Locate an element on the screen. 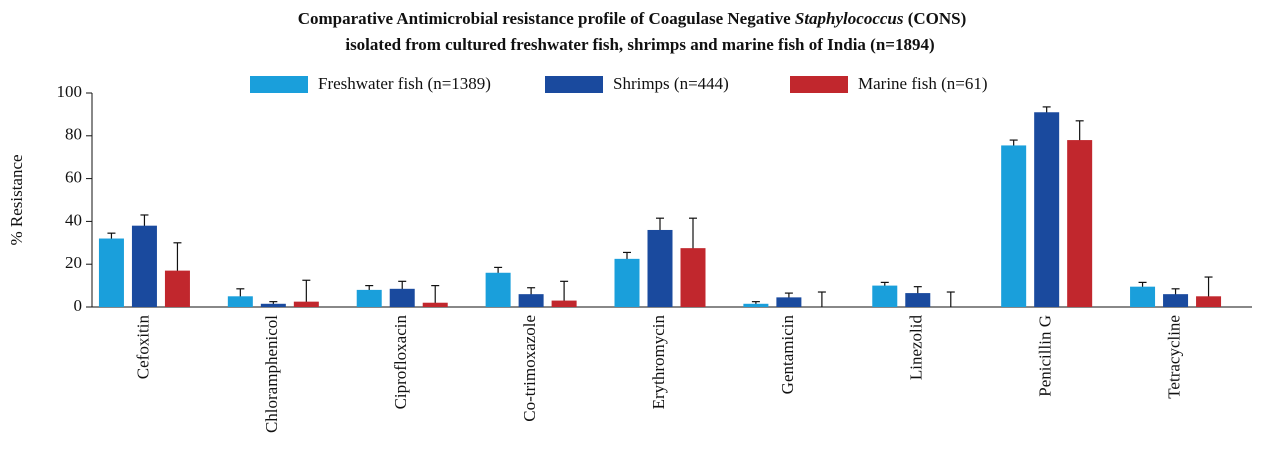  x-tick-label: Gentamicin is located at coordinates (787, 355).